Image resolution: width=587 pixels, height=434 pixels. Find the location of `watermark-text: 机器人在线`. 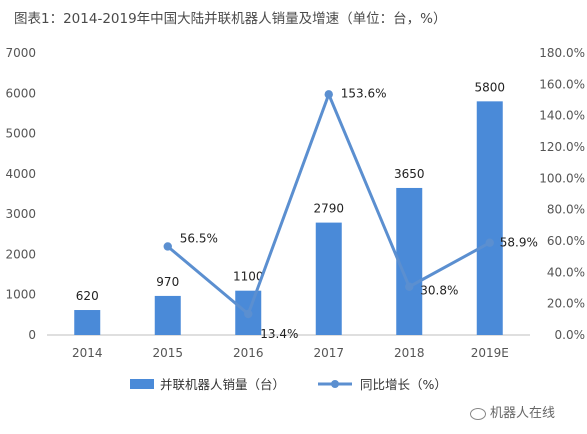

watermark-text: 机器人在线 is located at coordinates (523, 413).